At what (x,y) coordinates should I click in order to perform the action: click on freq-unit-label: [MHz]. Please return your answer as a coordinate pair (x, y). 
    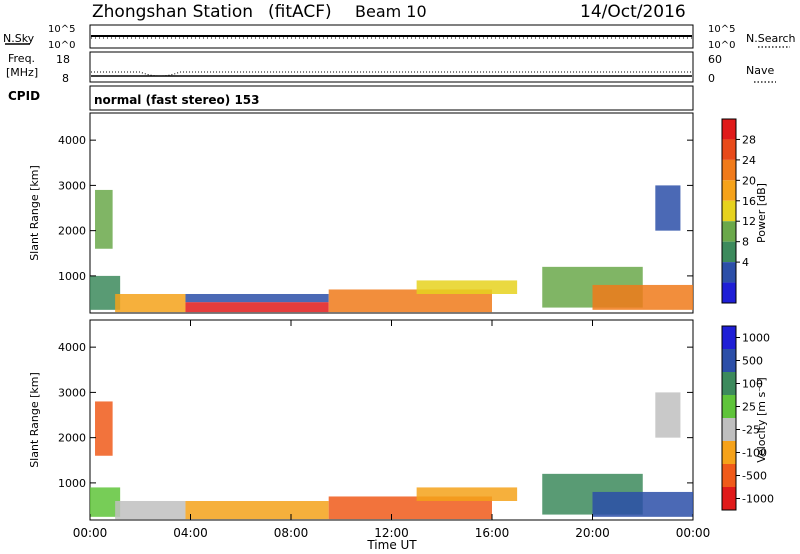
    Looking at the image, I should click on (22, 72).